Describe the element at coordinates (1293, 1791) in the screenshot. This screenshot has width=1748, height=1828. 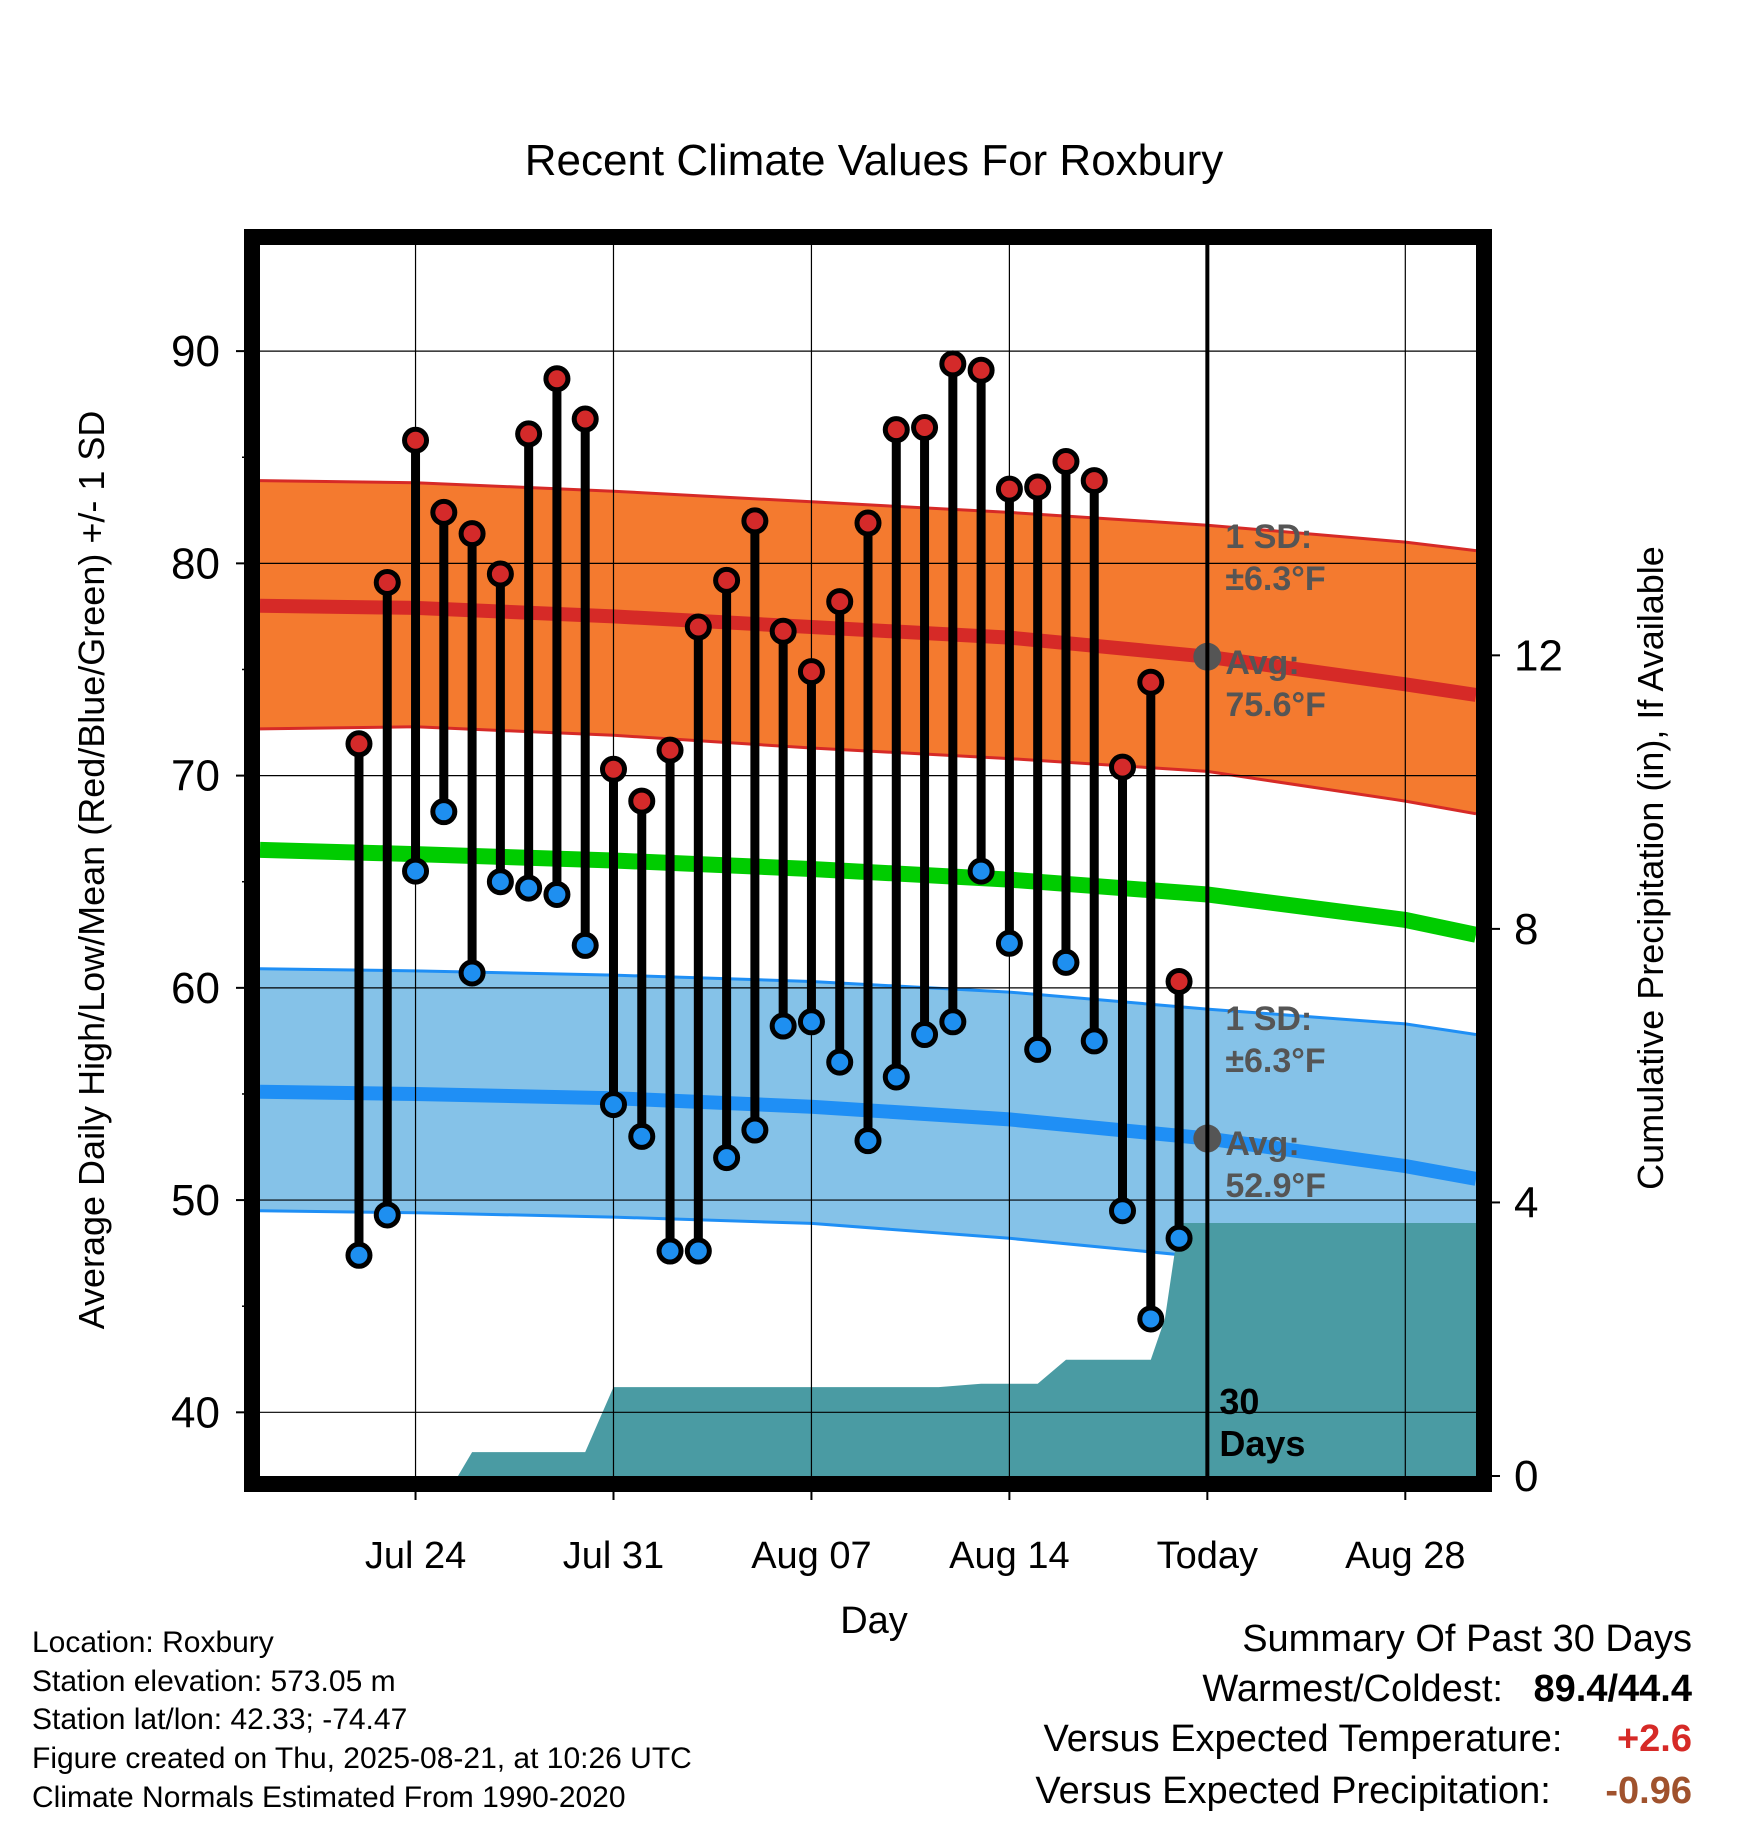
I see `summary-precip-label: Versus Expected Precipitation:` at that location.